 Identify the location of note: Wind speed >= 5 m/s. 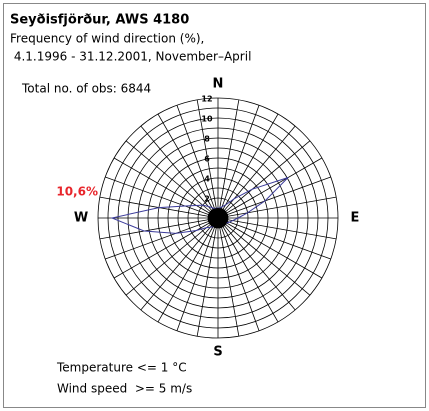
(124, 389).